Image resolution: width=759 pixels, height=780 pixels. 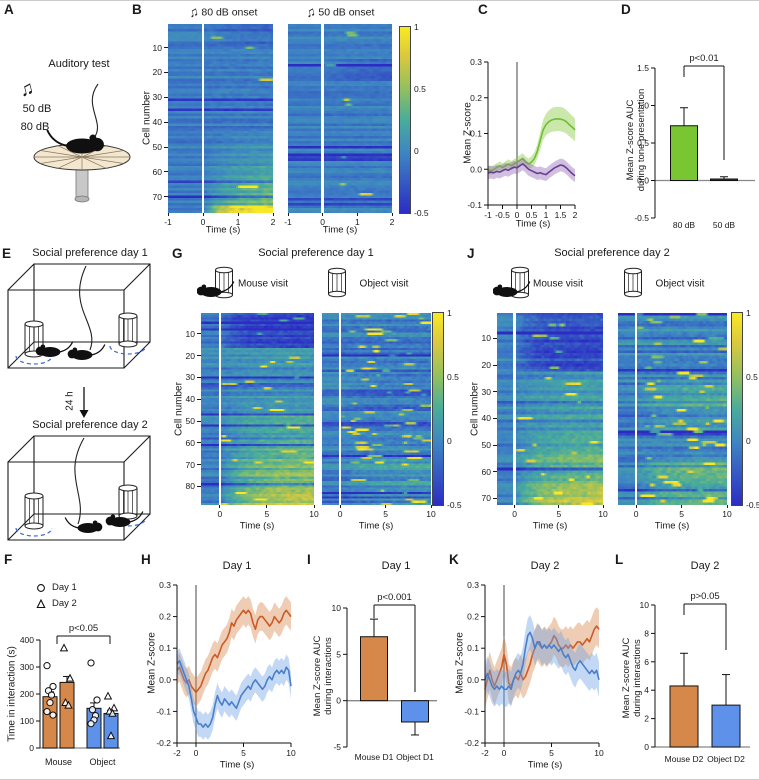 I want to click on y-tick-label: 50, so click(x=486, y=445).